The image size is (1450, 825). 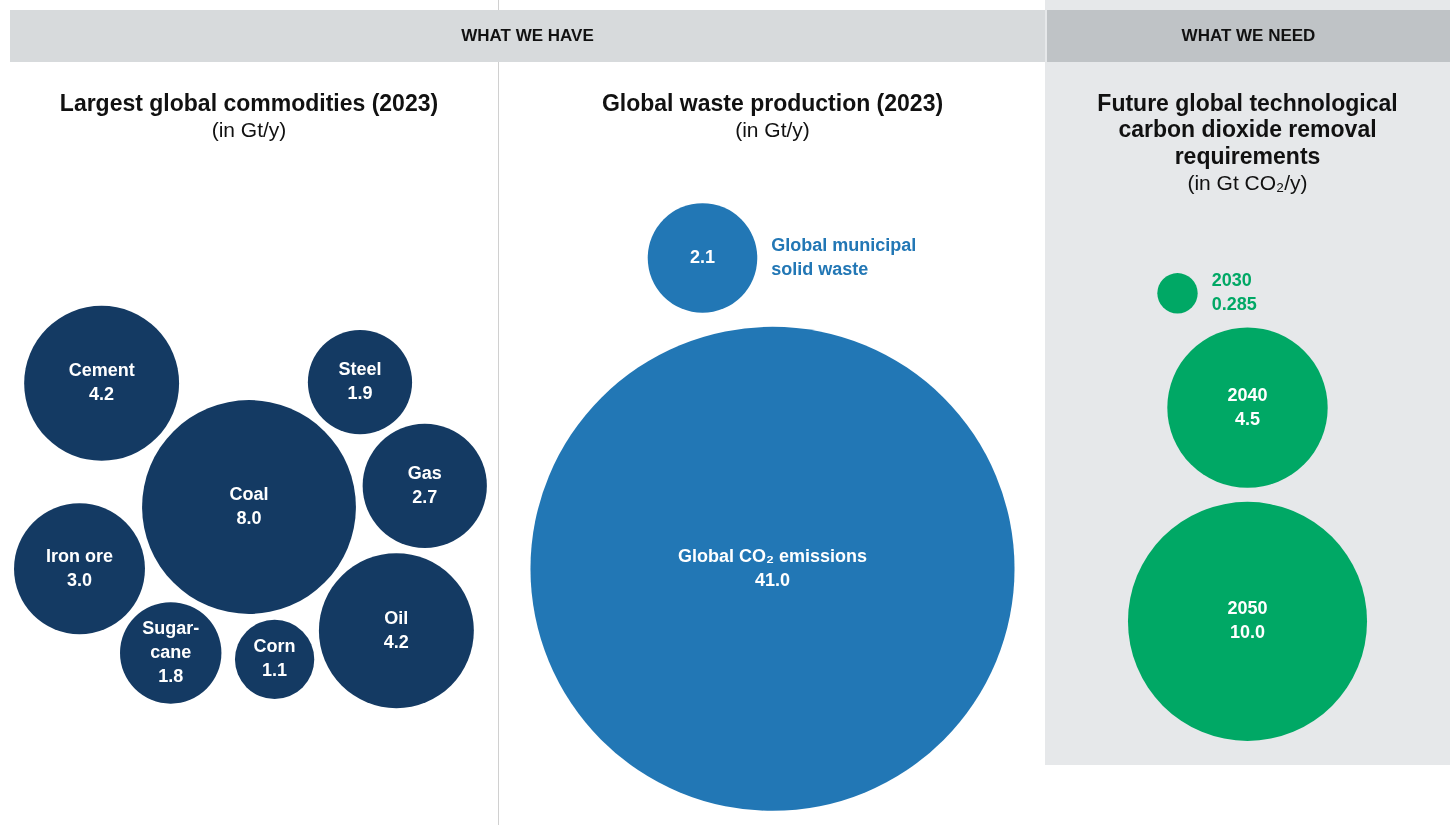 I want to click on data-label: 4.5, so click(x=1247, y=418).